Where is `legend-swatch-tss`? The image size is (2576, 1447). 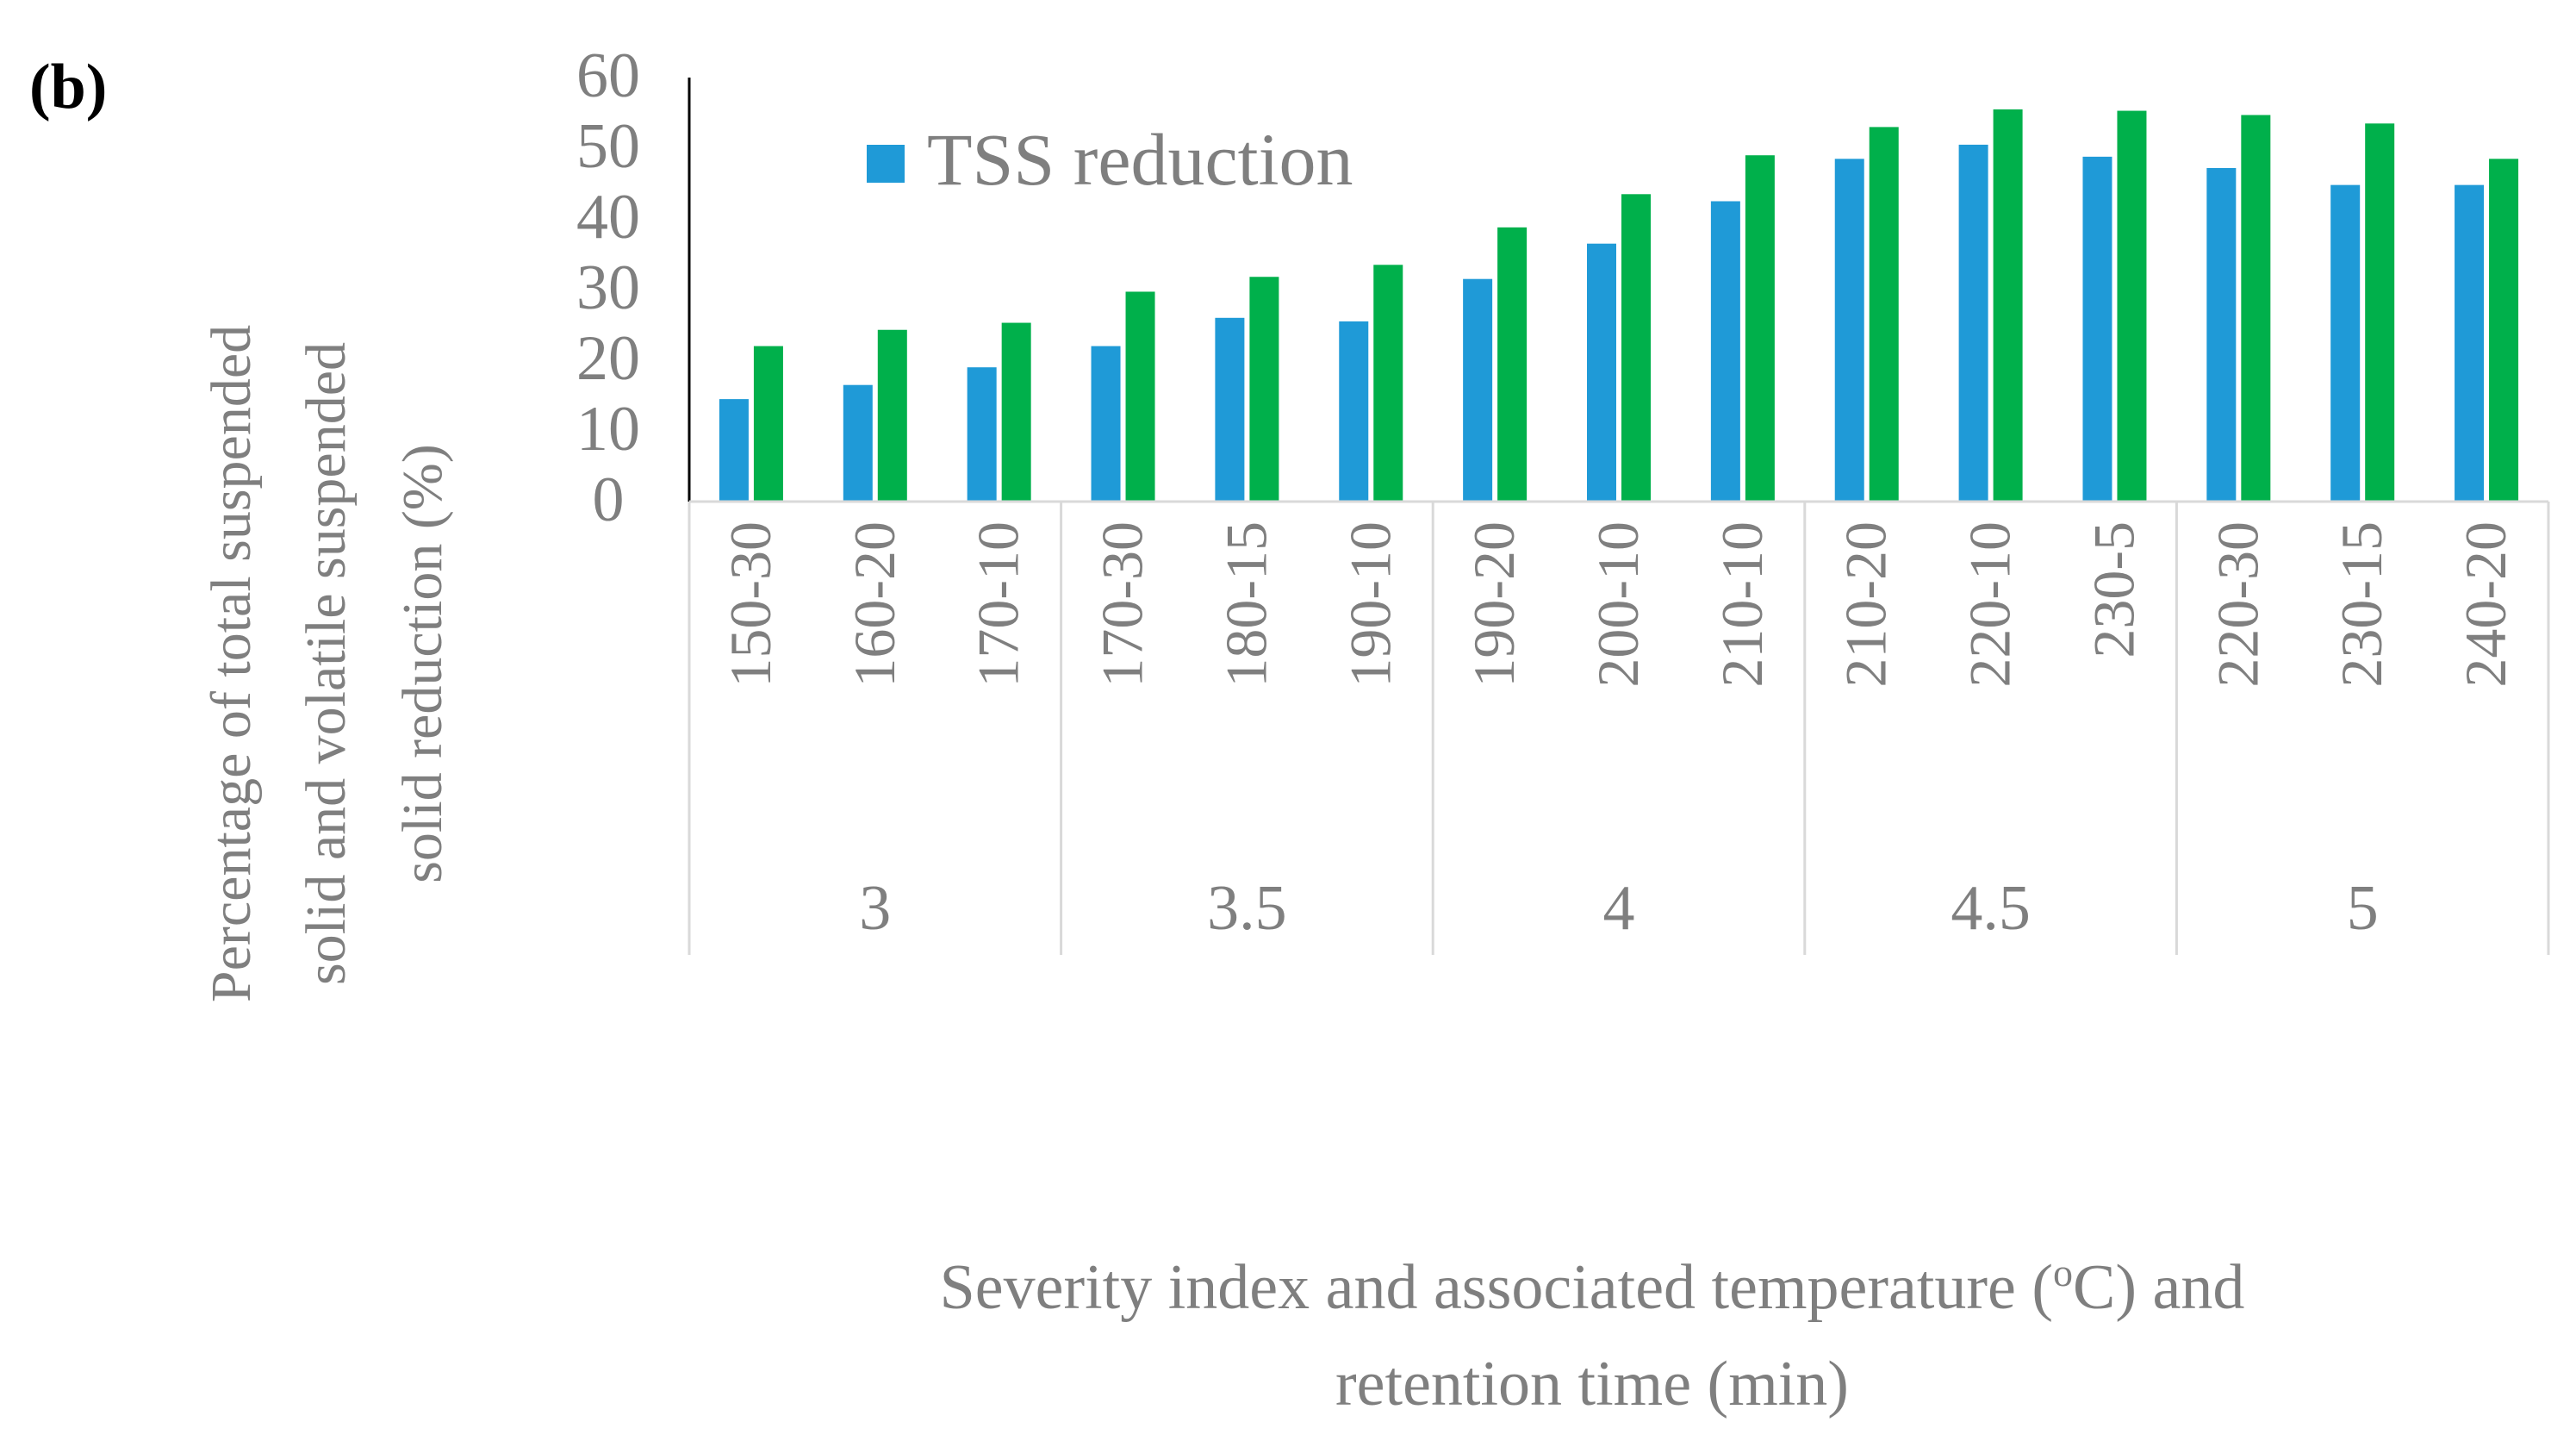
legend-swatch-tss is located at coordinates (886, 164).